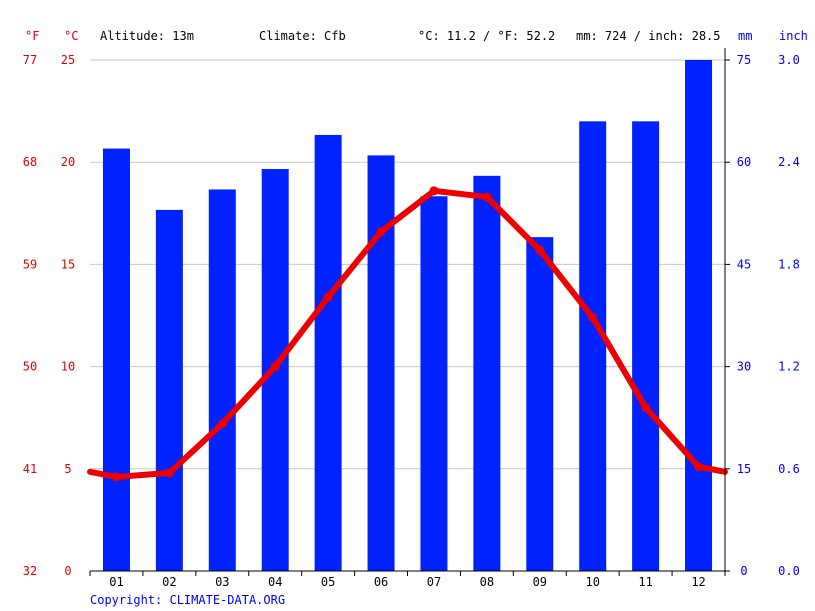 The width and height of the screenshot is (815, 611). What do you see at coordinates (68, 367) in the screenshot?
I see `celsius-tick-label: 10` at bounding box center [68, 367].